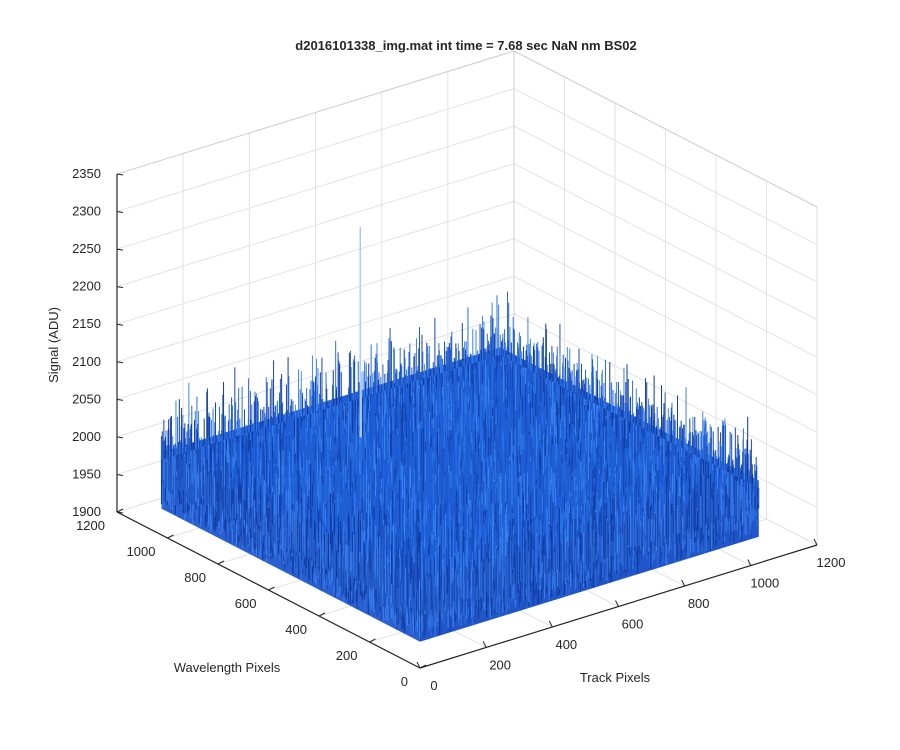 This screenshot has width=900, height=750. I want to click on z-tick-label: 1950, so click(86, 473).